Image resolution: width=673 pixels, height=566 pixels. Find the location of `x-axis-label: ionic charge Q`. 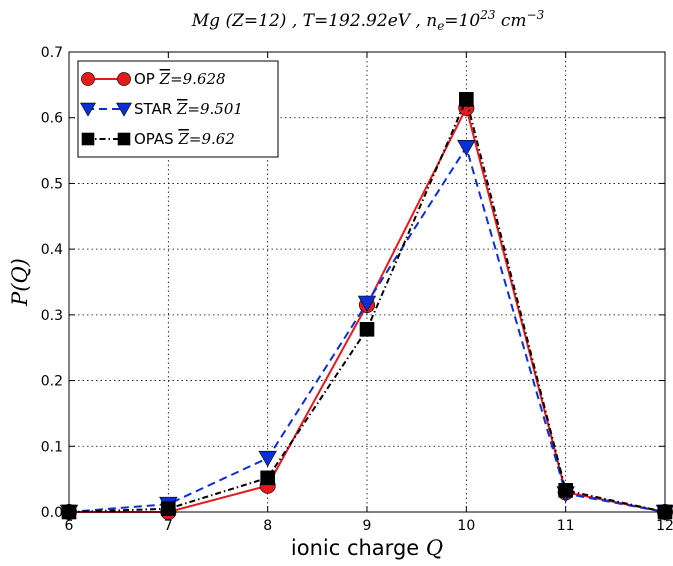

x-axis-label: ionic charge Q is located at coordinates (367, 548).